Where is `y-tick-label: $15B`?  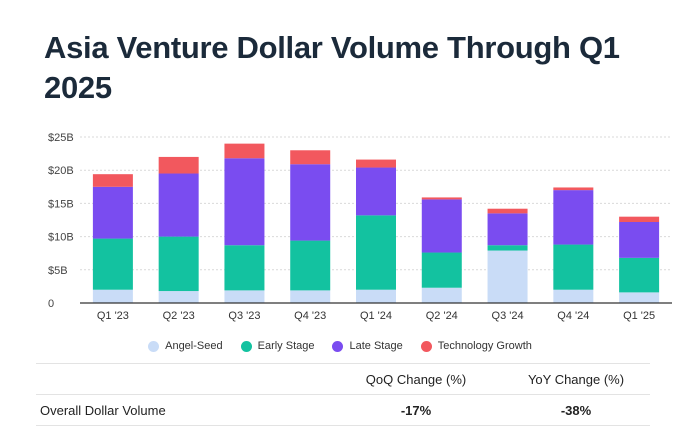
y-tick-label: $15B is located at coordinates (61, 204).